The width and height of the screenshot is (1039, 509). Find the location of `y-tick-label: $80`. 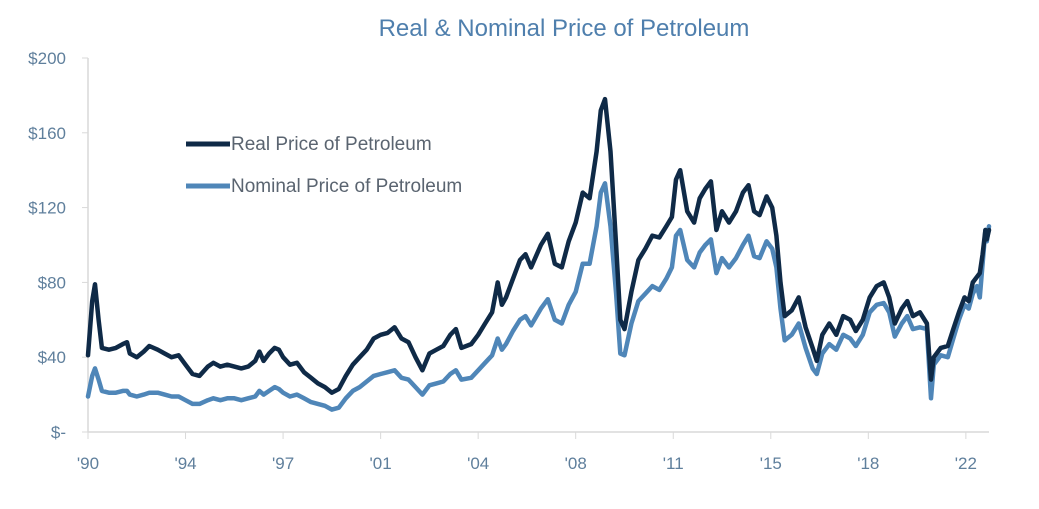

y-tick-label: $80 is located at coordinates (52, 282).